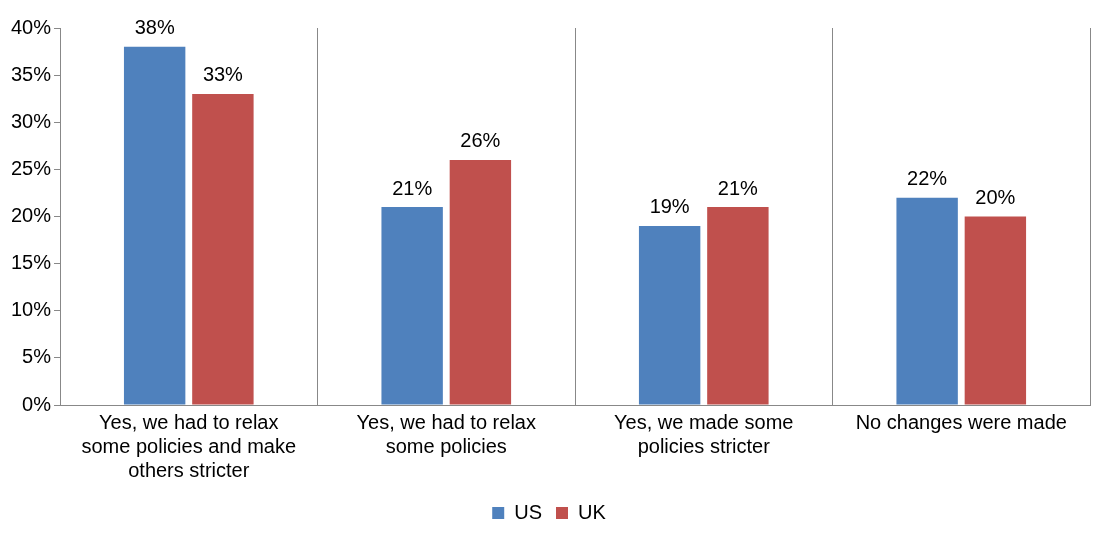 The width and height of the screenshot is (1108, 541). What do you see at coordinates (37, 403) in the screenshot?
I see `y-tick-label: 0%` at bounding box center [37, 403].